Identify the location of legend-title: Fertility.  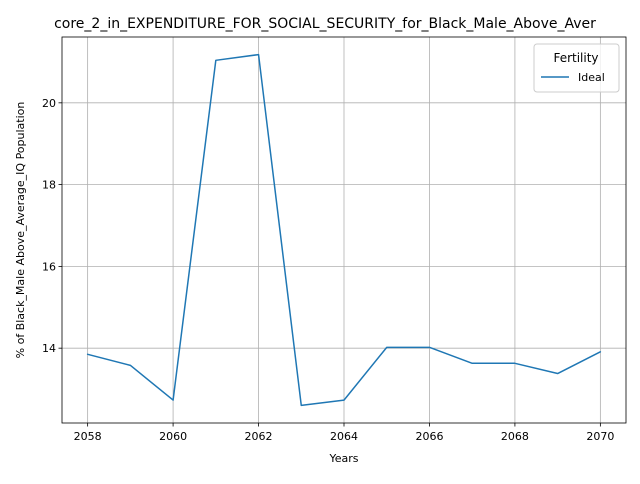
(575, 58).